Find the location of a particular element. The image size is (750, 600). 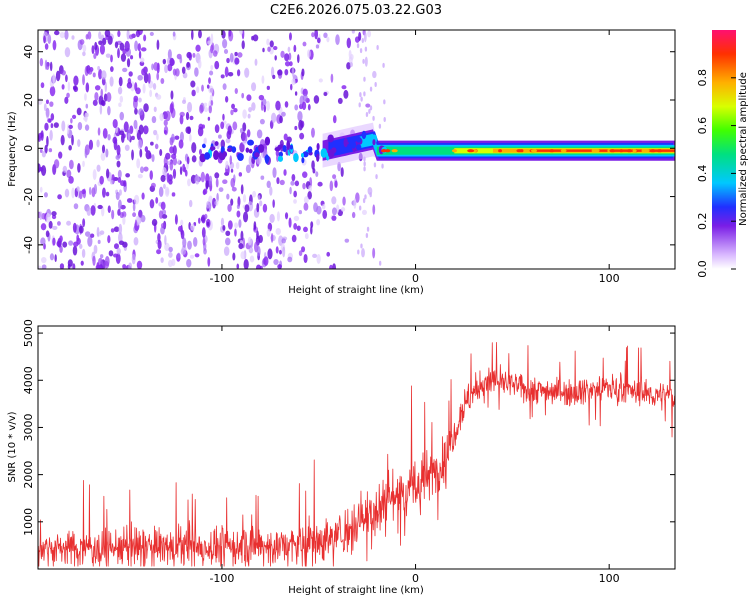

figure-title: C2E6.2026.075.03.22.G03 is located at coordinates (356, 10).